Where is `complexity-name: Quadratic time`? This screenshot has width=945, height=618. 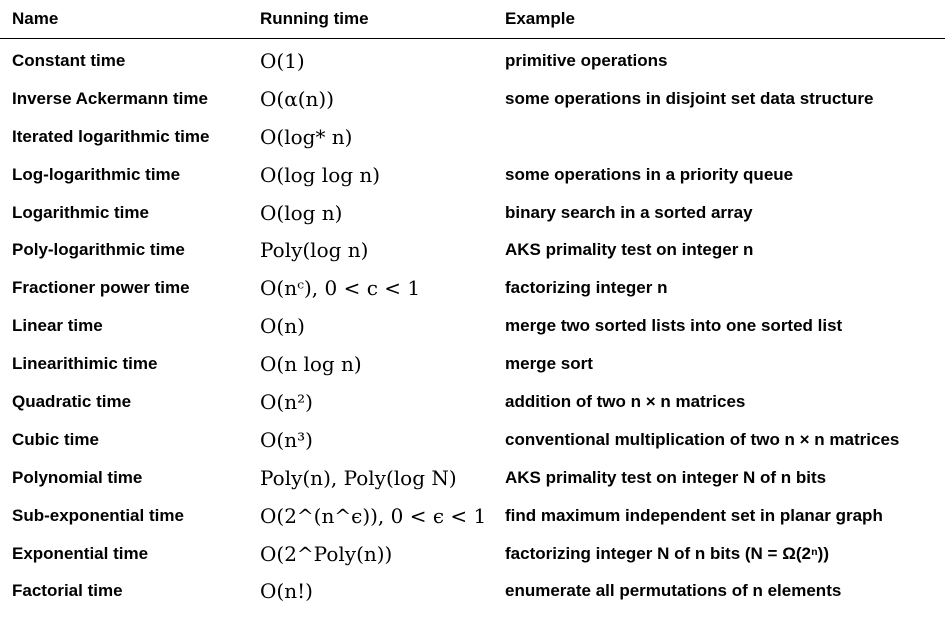
complexity-name: Quadratic time is located at coordinates (72, 401).